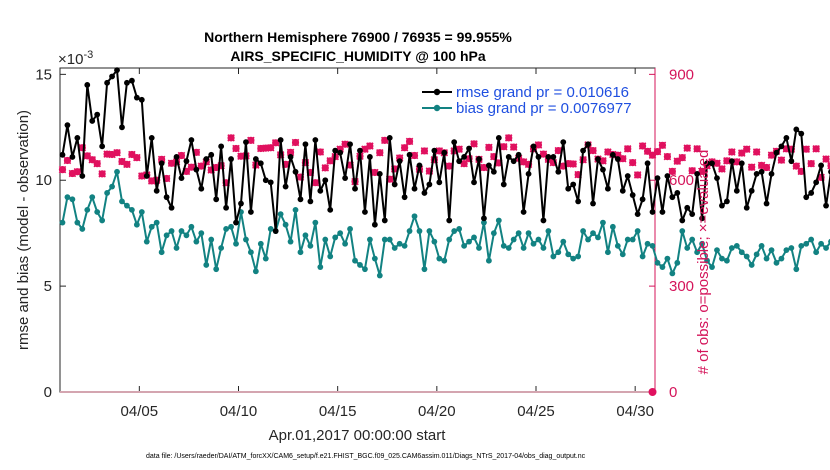 The height and width of the screenshot is (470, 830). Describe the element at coordinates (536, 411) in the screenshot. I see `x-tick-label: 04/25` at that location.